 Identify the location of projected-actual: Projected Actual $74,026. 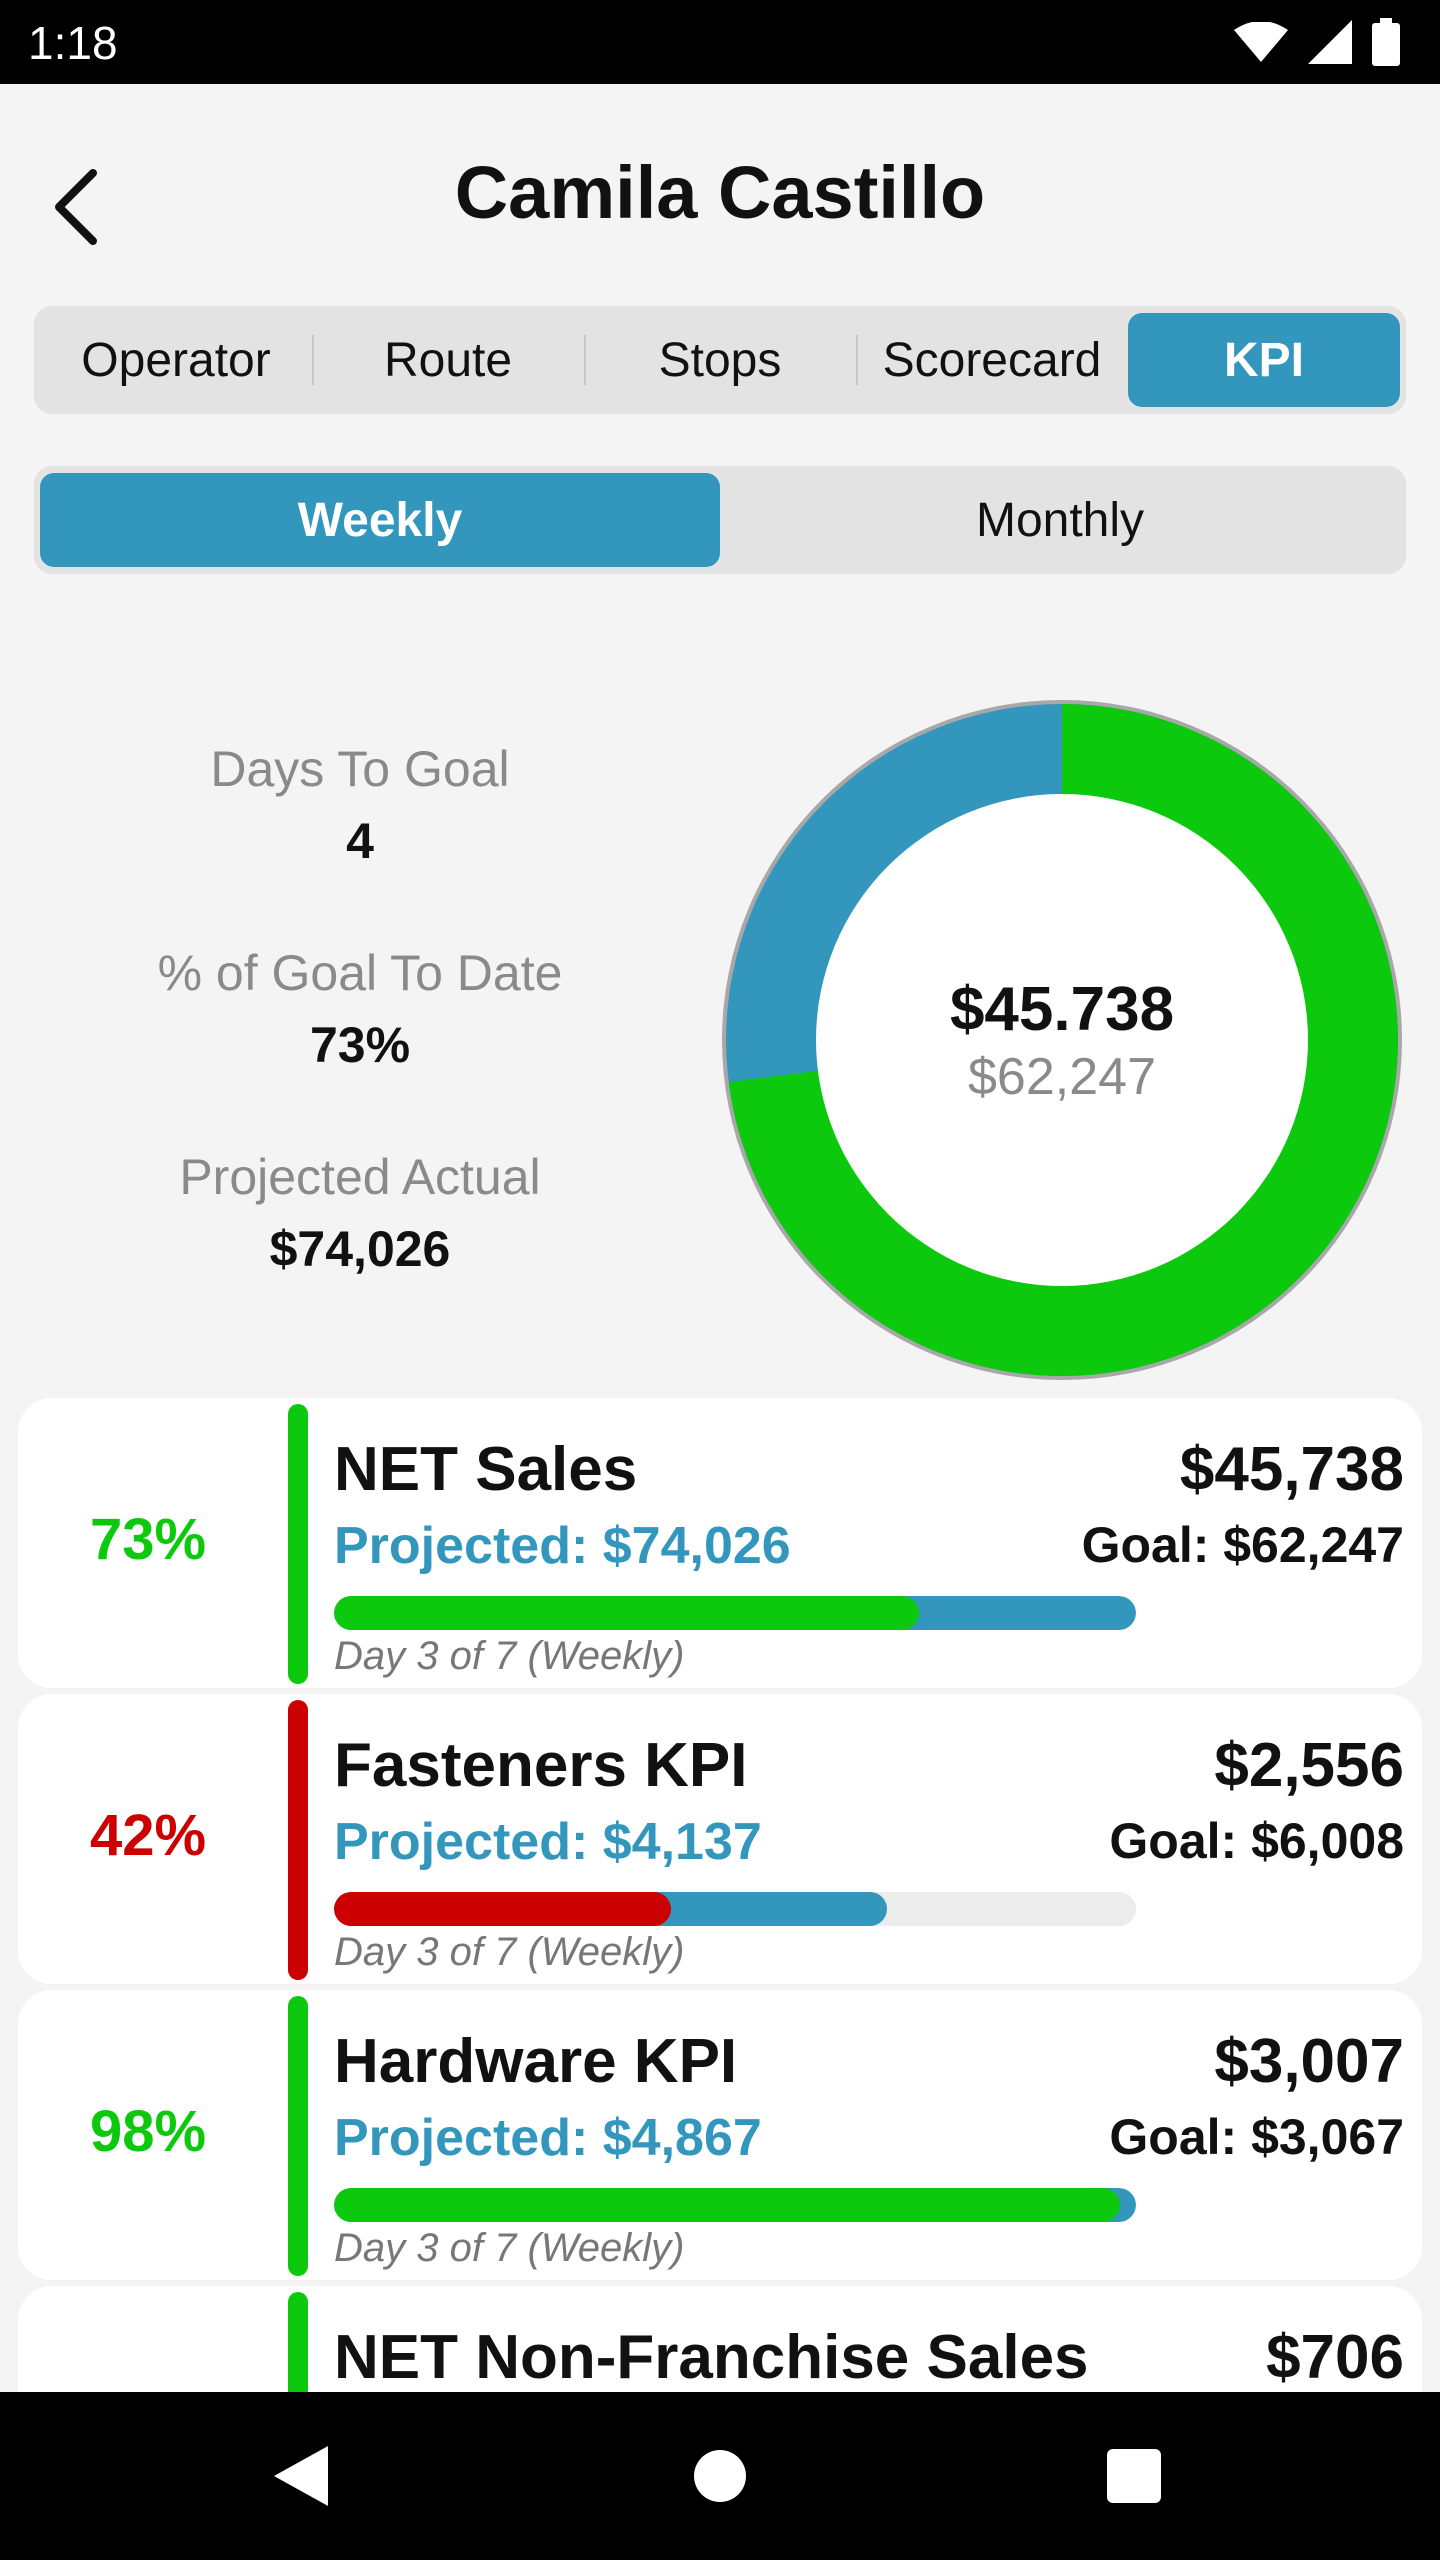
(360, 1250).